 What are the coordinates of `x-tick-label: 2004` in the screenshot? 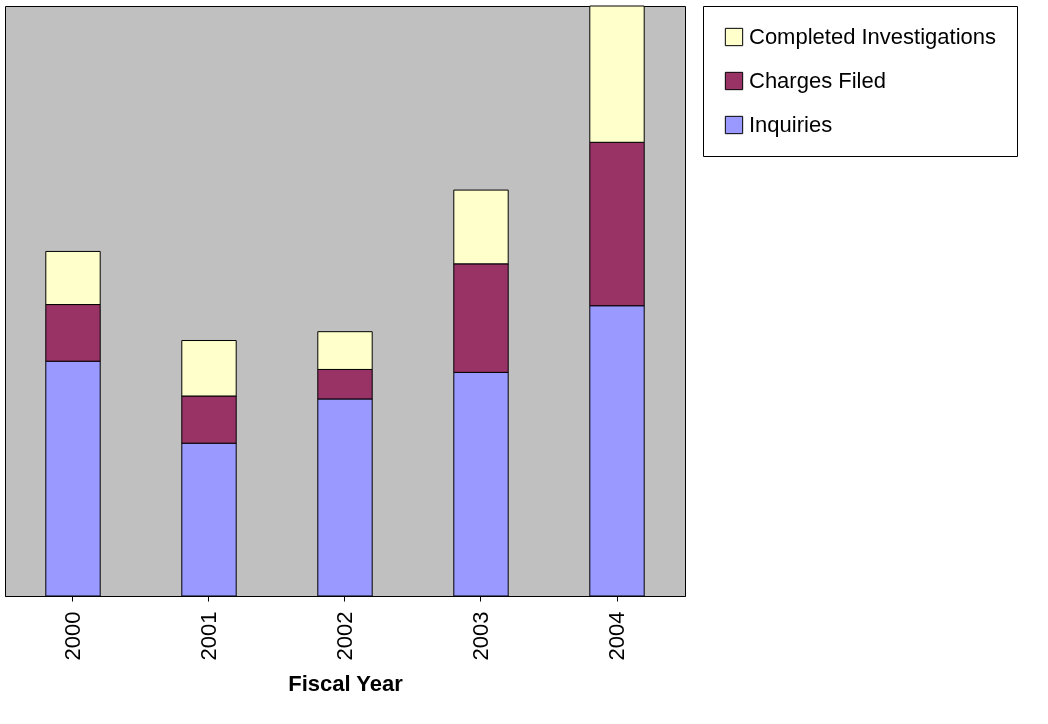 It's located at (616, 636).